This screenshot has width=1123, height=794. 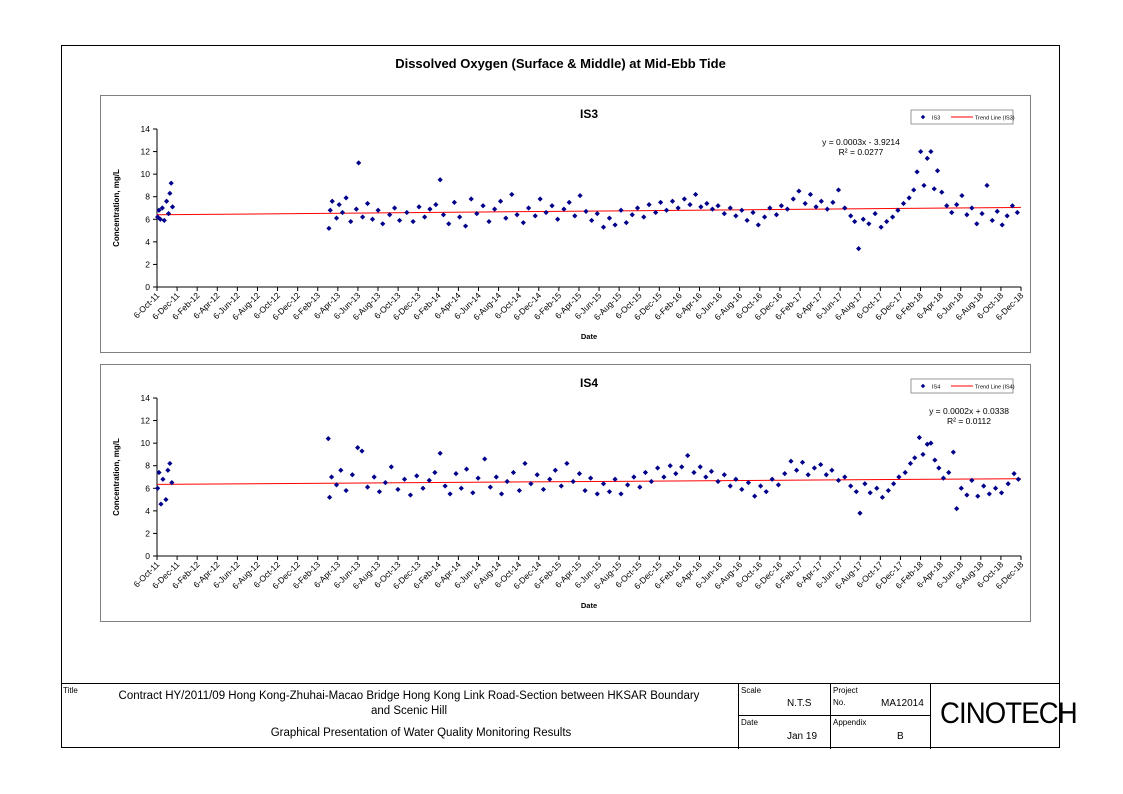 I want to click on legend-label: IS3, so click(x=936, y=119).